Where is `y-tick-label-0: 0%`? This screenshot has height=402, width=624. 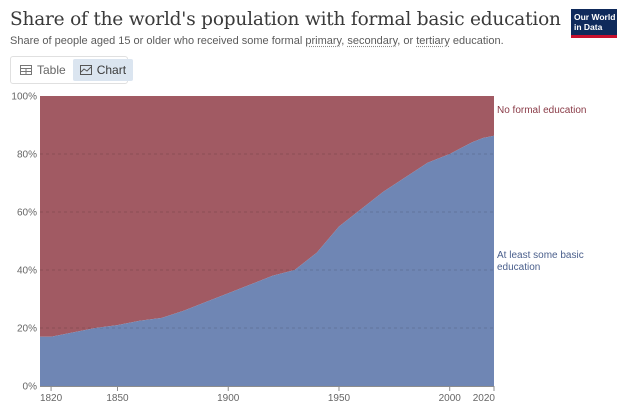
y-tick-label-0: 0% is located at coordinates (30, 387).